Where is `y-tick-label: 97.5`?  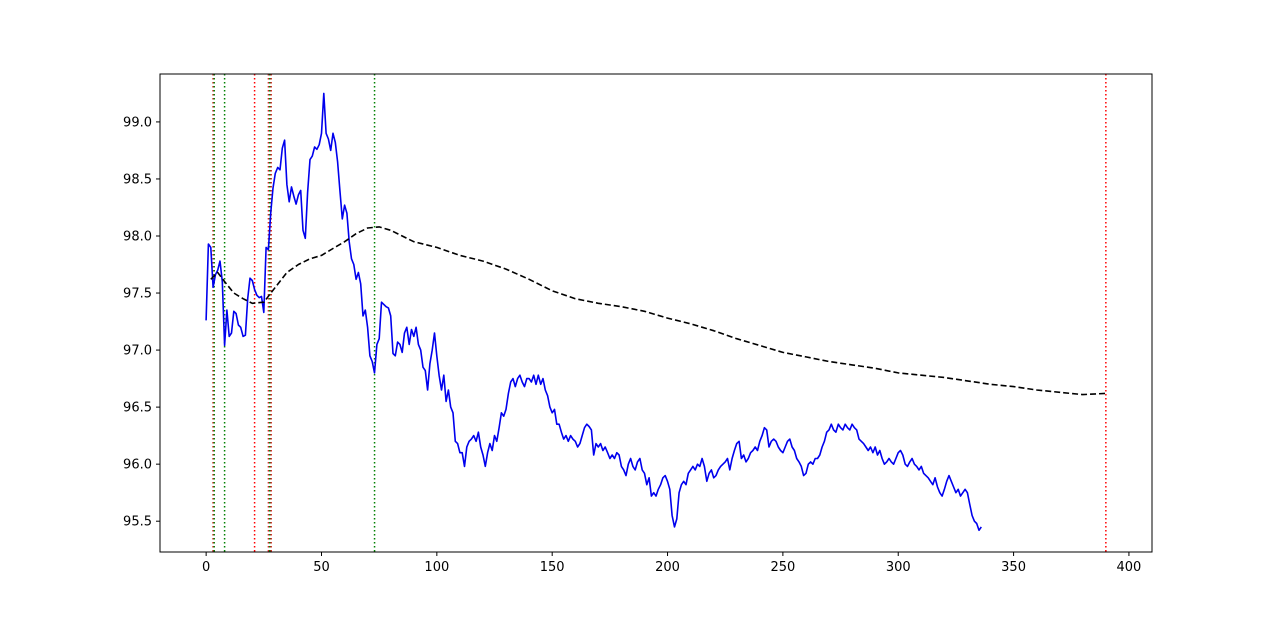 y-tick-label: 97.5 is located at coordinates (137, 294).